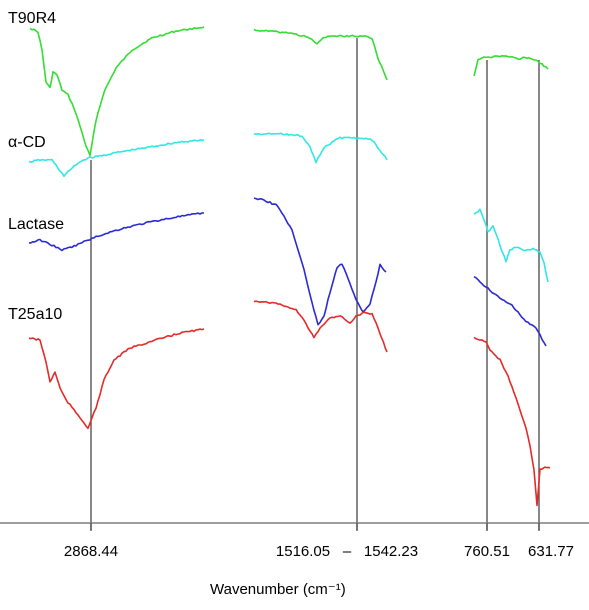  Describe the element at coordinates (27, 142) in the screenshot. I see `series-label-alpha-cd: α-CD` at that location.